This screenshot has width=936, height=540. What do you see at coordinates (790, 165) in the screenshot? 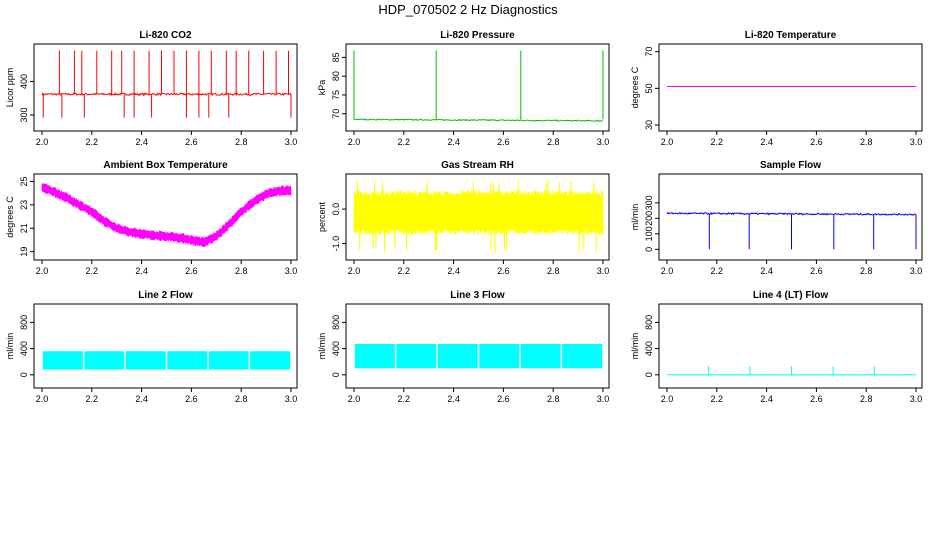
I see `panel-title: Sample Flow` at bounding box center [790, 165].